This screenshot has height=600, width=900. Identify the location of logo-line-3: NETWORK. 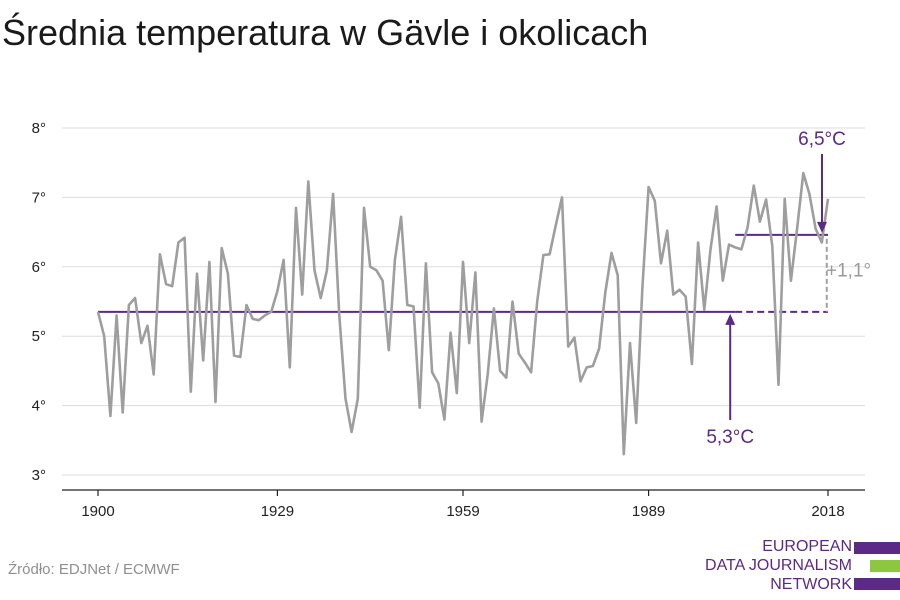
(811, 584).